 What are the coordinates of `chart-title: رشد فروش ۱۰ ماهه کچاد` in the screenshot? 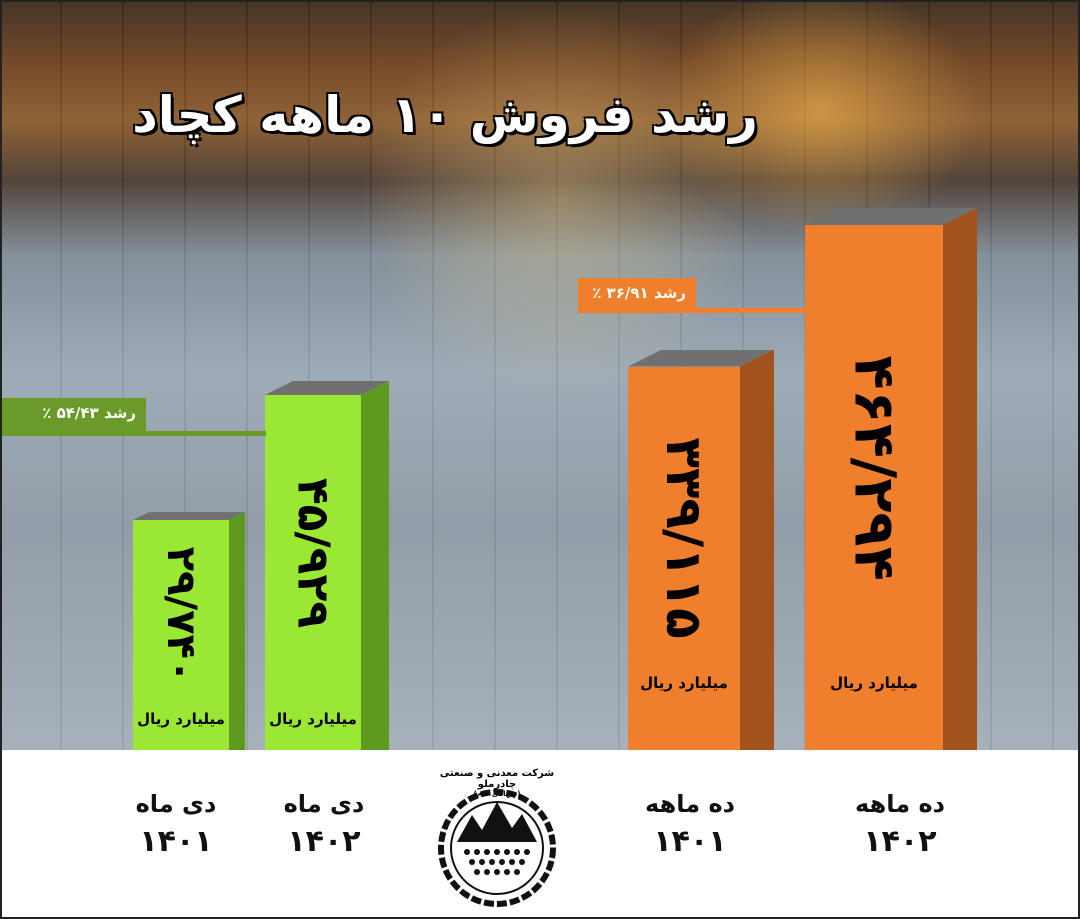 It's located at (445, 115).